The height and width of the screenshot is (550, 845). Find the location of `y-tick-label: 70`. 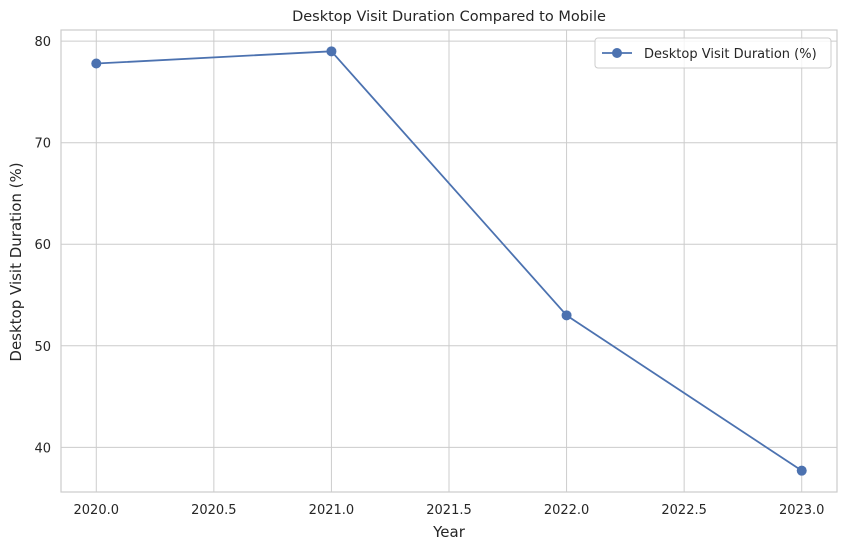

y-tick-label: 70 is located at coordinates (42, 144).